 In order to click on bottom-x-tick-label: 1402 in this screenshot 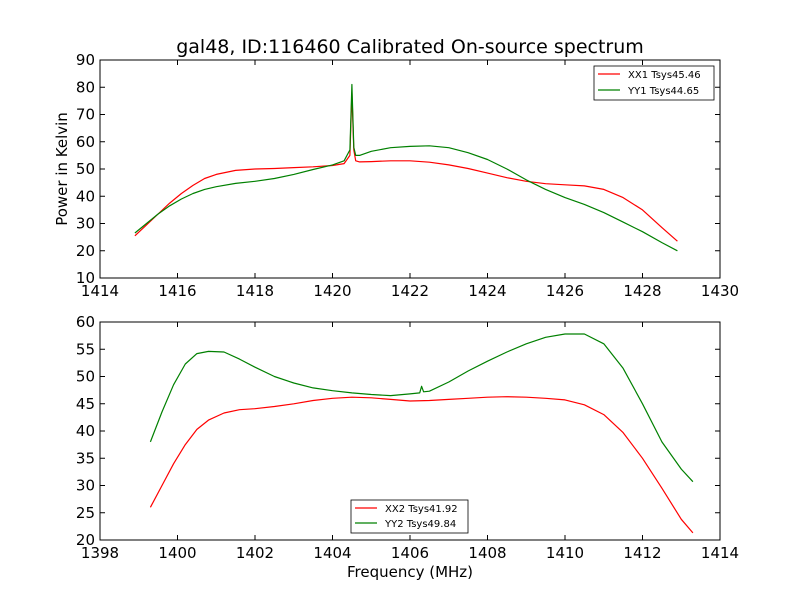, I will do `click(255, 553)`.